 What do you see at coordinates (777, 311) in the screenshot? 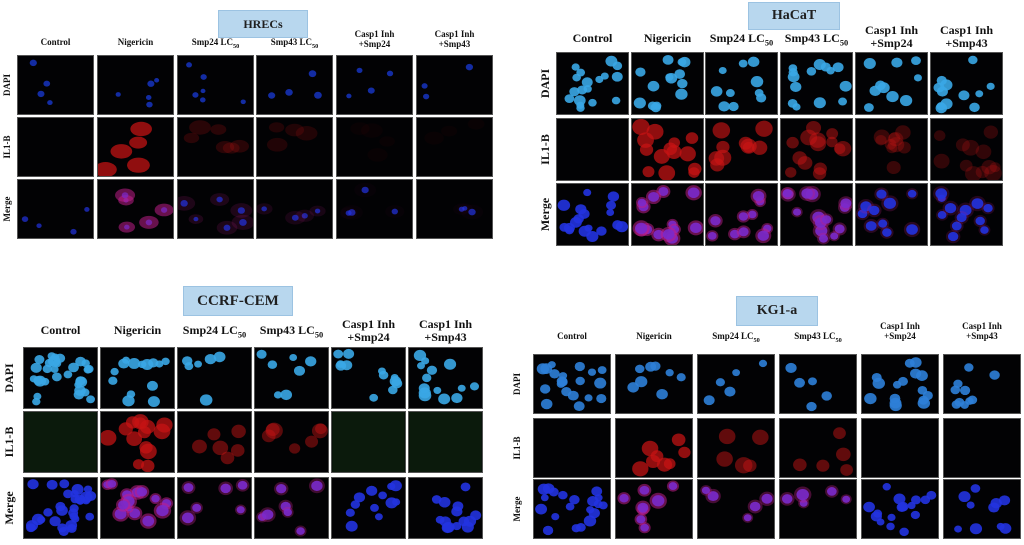
I see `panel-title: KG1-a` at bounding box center [777, 311].